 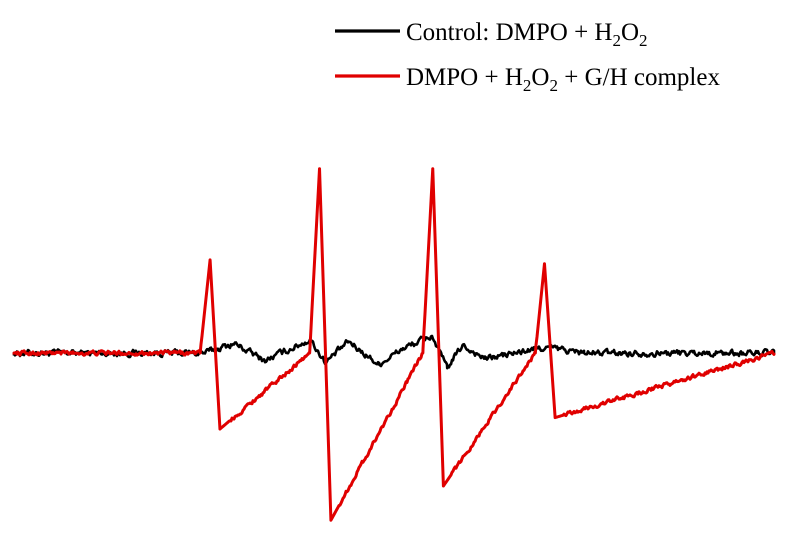 I want to click on legend-label-control: Control: DMPO + H2O2, so click(x=527, y=34).